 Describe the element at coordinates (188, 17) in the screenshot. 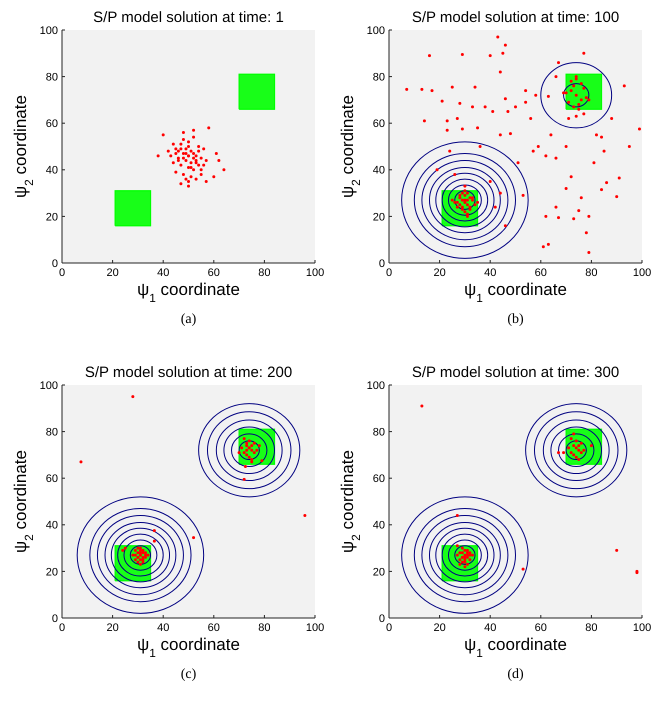

I see `chart-title: S/P model solution at time: 1` at that location.